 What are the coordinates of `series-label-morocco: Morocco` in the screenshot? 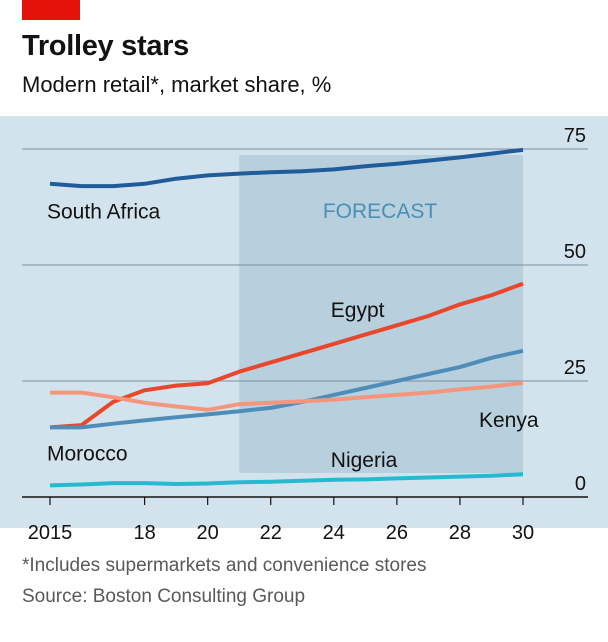 It's located at (87, 453).